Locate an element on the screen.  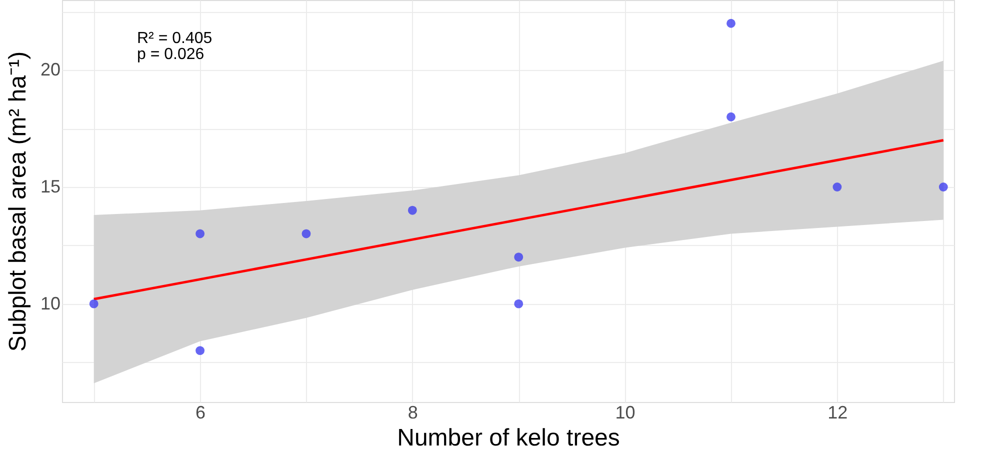
x-tick-label: 8 is located at coordinates (413, 412).